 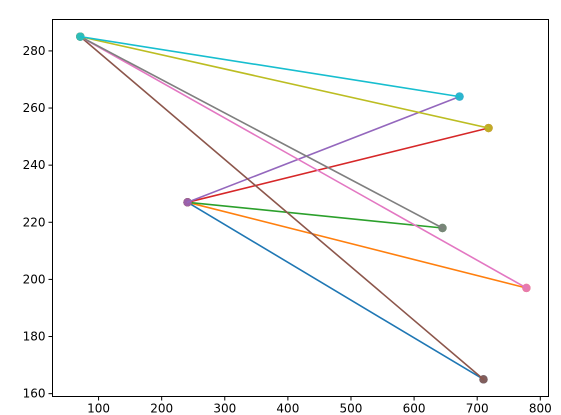 I want to click on x-tick-label-300: 300, so click(x=224, y=408).